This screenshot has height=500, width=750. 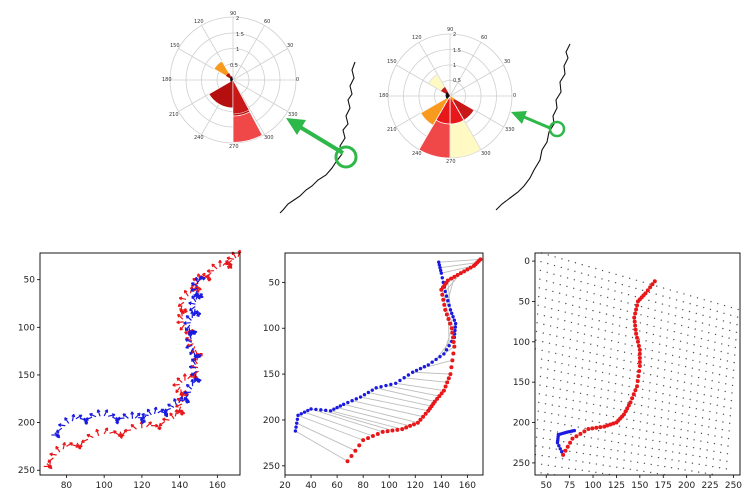 What do you see at coordinates (234, 147) in the screenshot?
I see `rose-left-angle-label: 270` at bounding box center [234, 147].